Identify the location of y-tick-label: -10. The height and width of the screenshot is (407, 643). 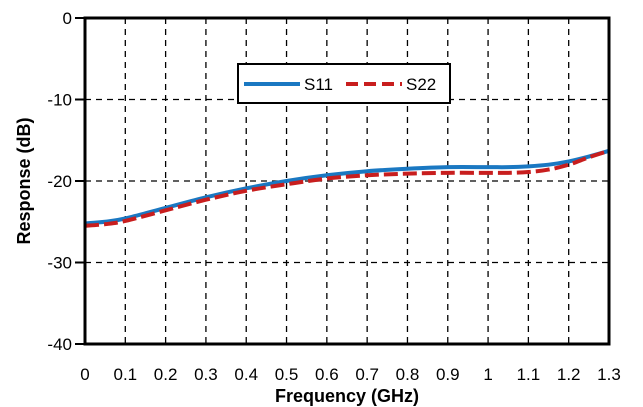
(59, 100).